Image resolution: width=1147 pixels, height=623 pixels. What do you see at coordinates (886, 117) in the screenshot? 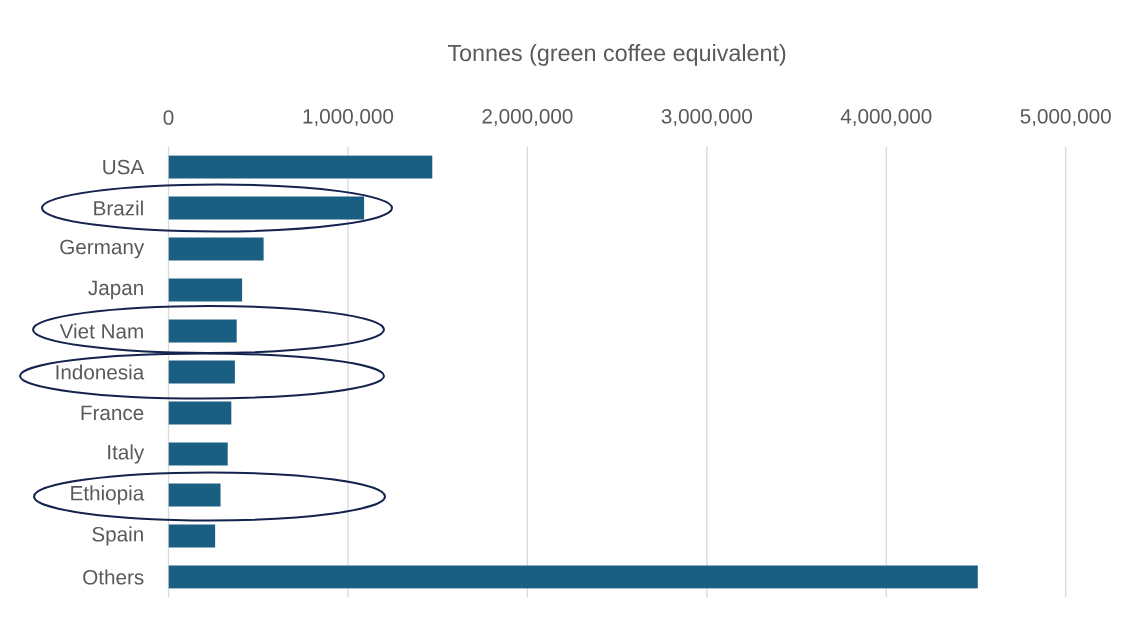
I see `x-tick-label: 4,000,000` at bounding box center [886, 117].